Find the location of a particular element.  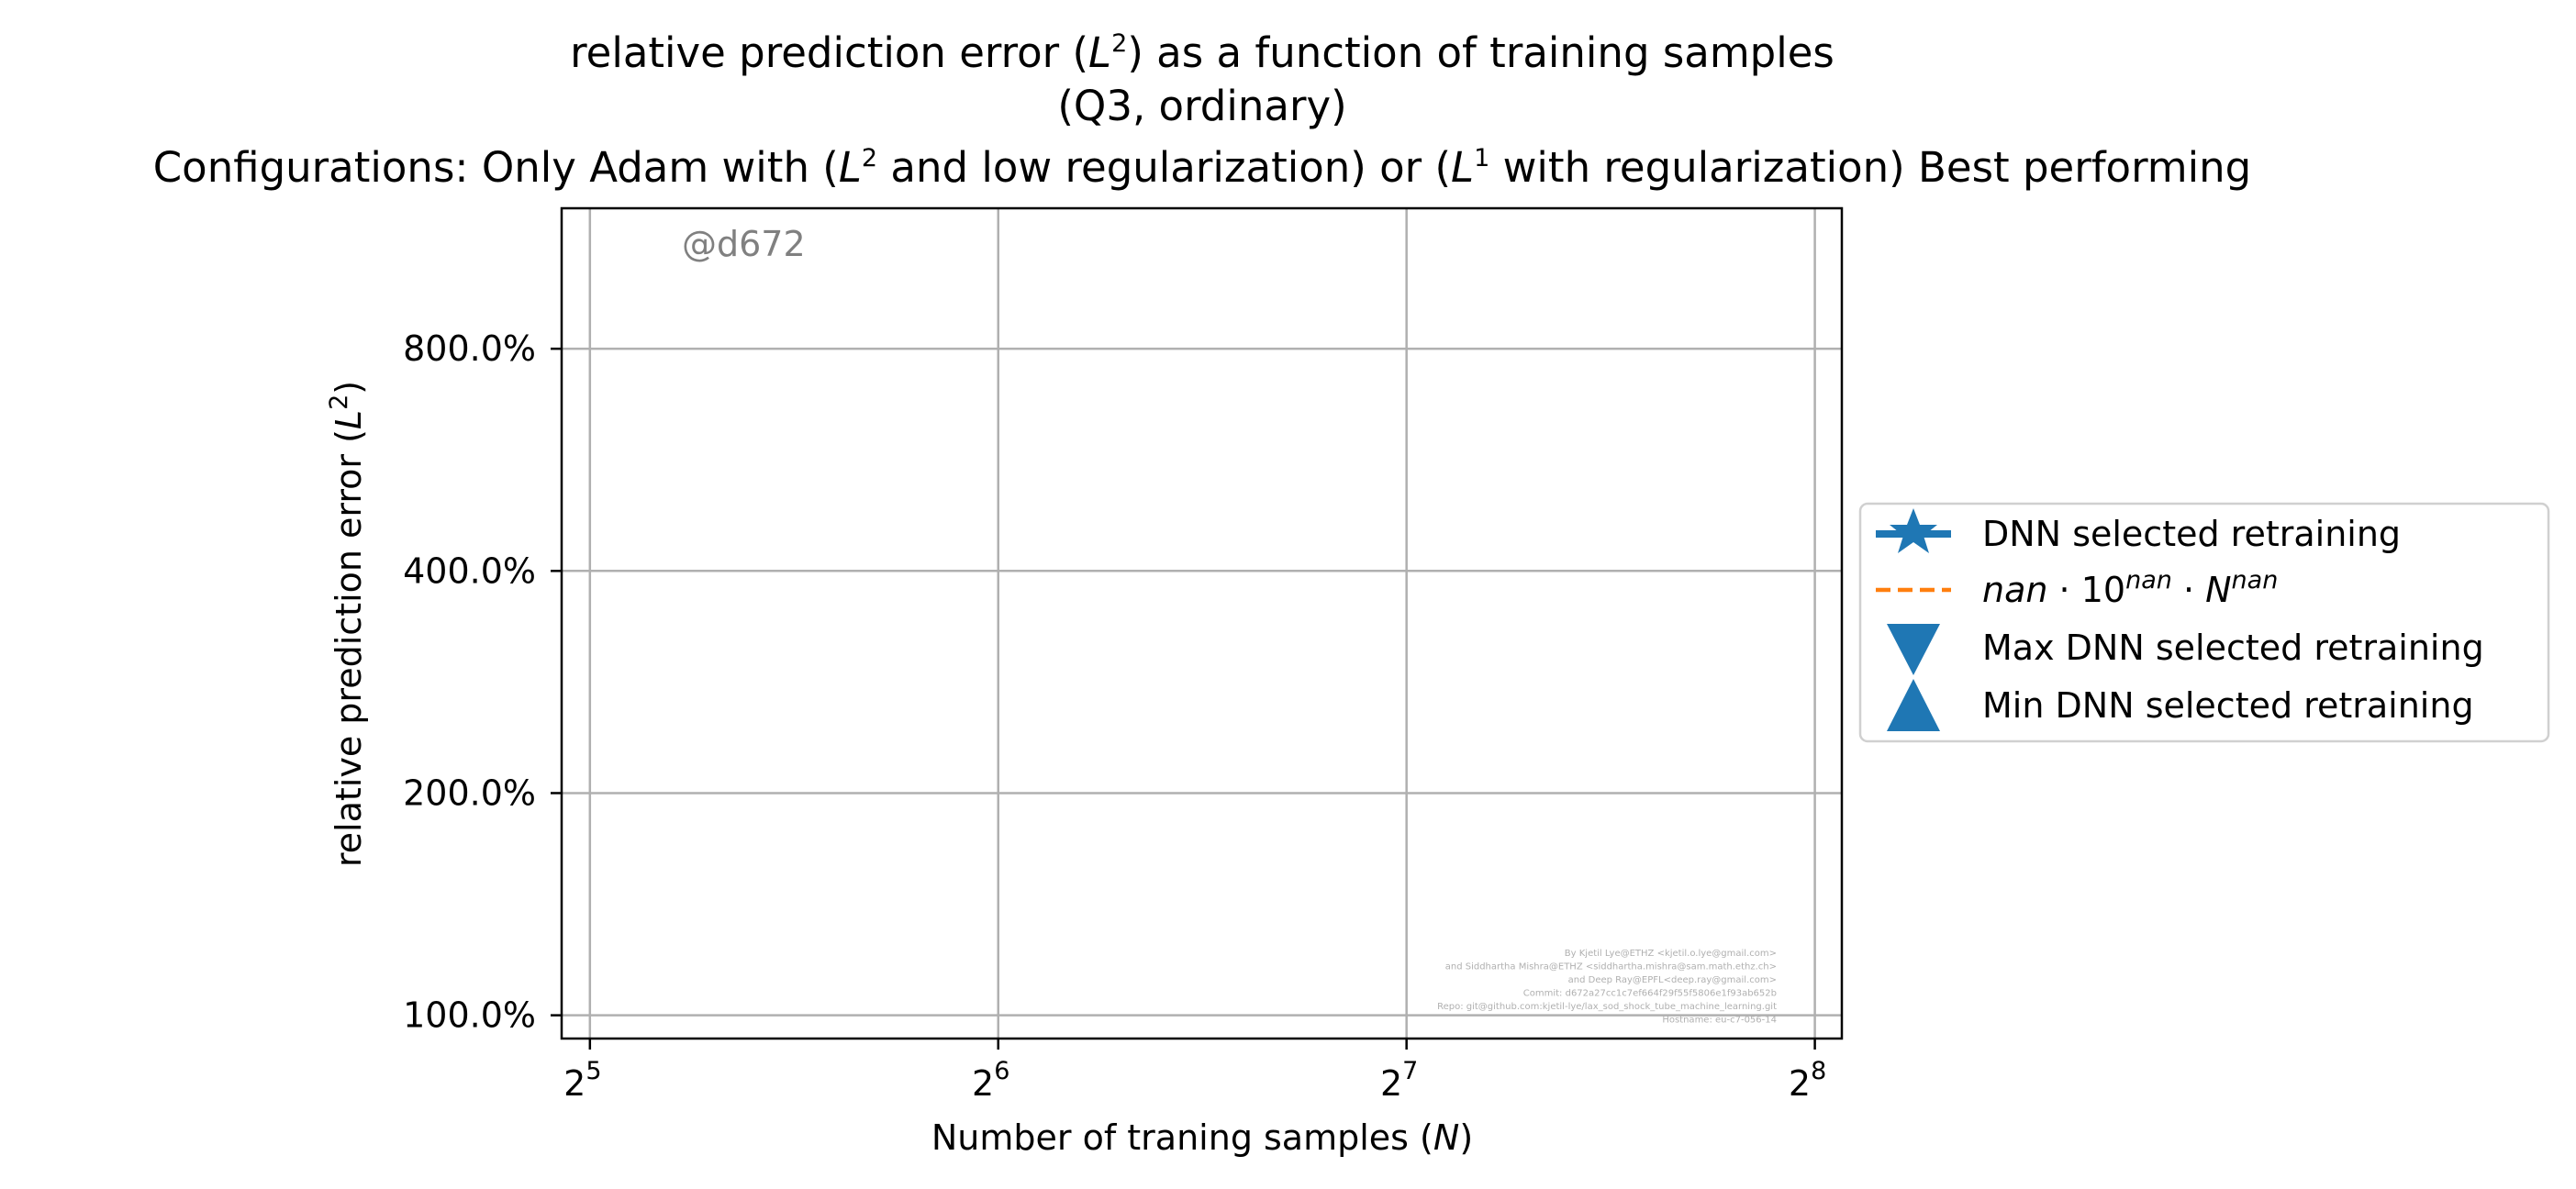

legend-label-min: Min DNN selected retraining is located at coordinates (2228, 705).